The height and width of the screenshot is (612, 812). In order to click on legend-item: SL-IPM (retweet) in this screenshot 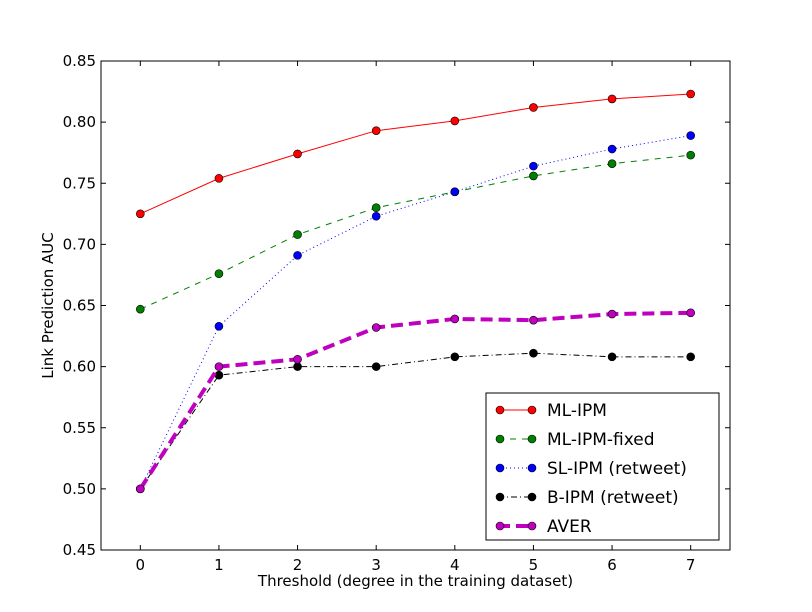, I will do `click(591, 469)`.